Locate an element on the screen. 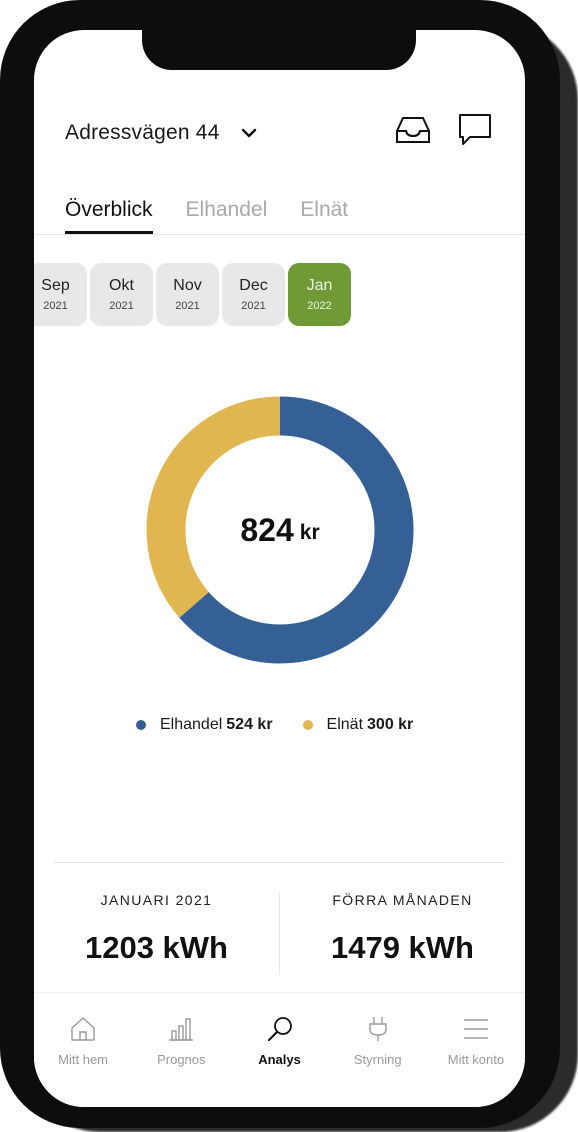 Image resolution: width=578 pixels, height=1132 pixels. month-dec-2021: Dec 2021 is located at coordinates (253, 294).